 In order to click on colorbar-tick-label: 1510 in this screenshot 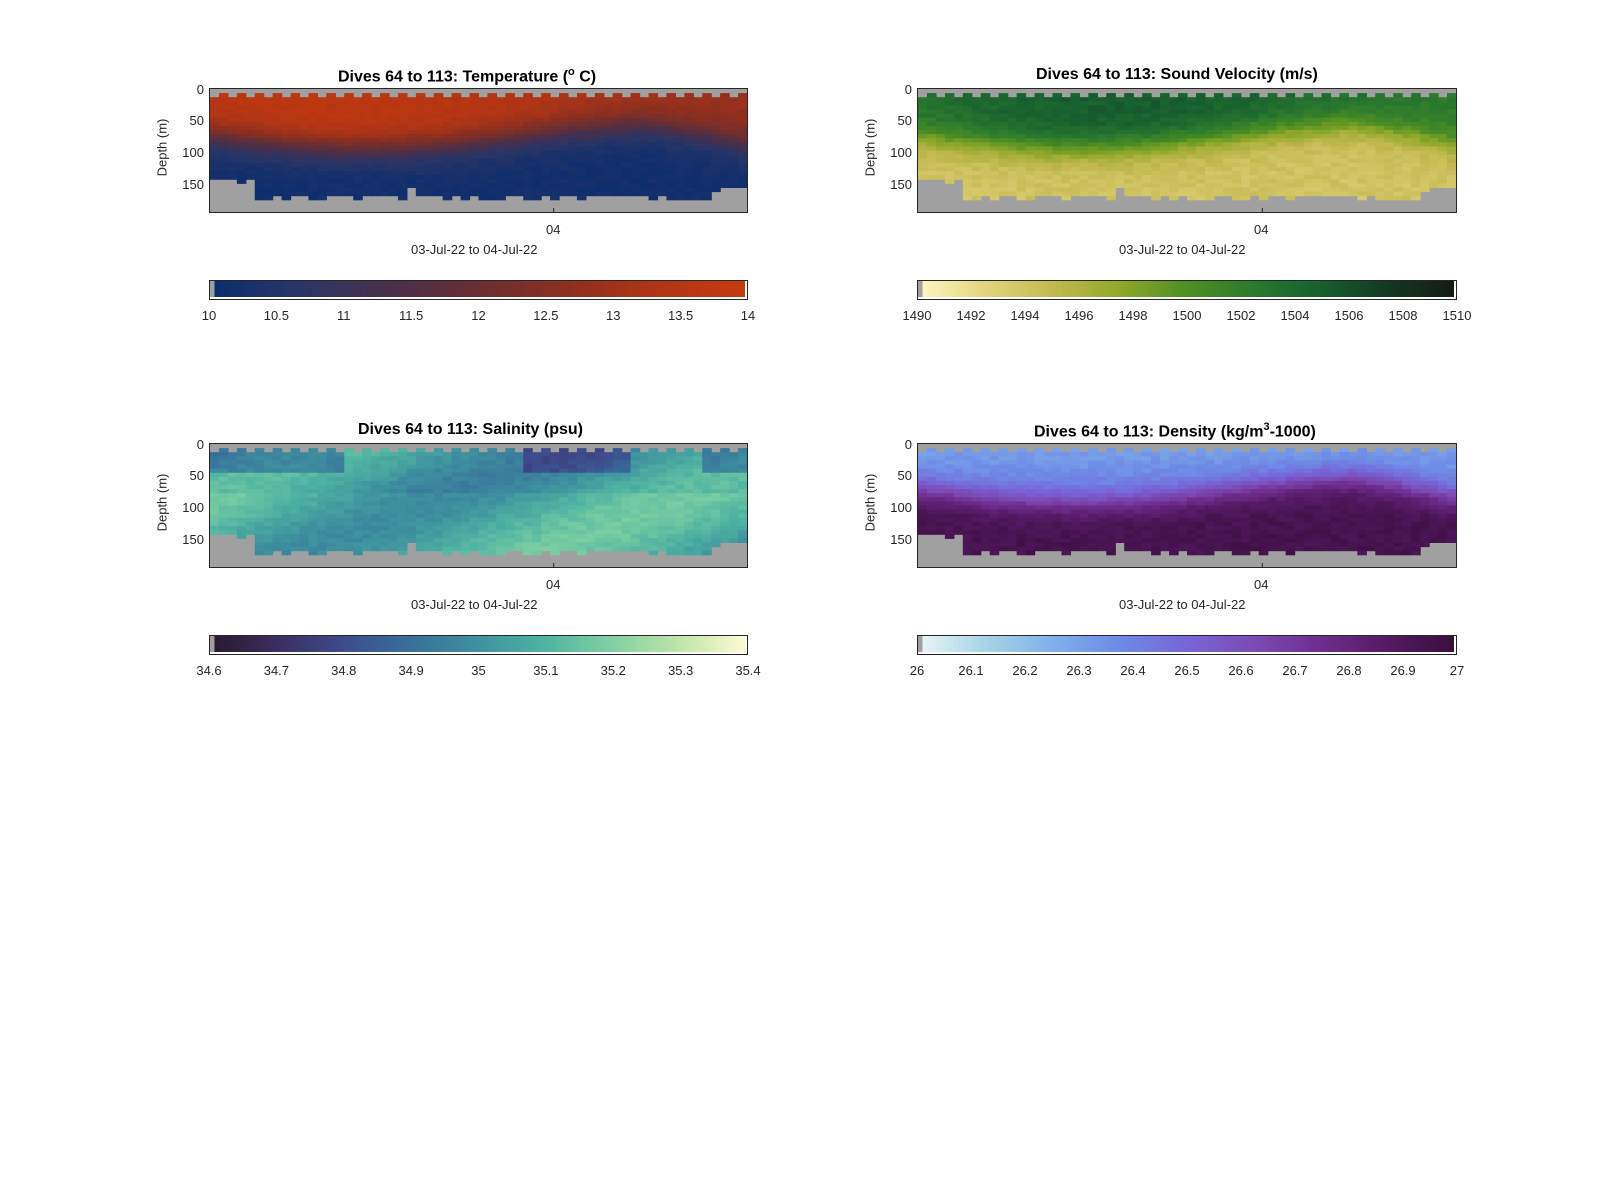, I will do `click(1457, 315)`.